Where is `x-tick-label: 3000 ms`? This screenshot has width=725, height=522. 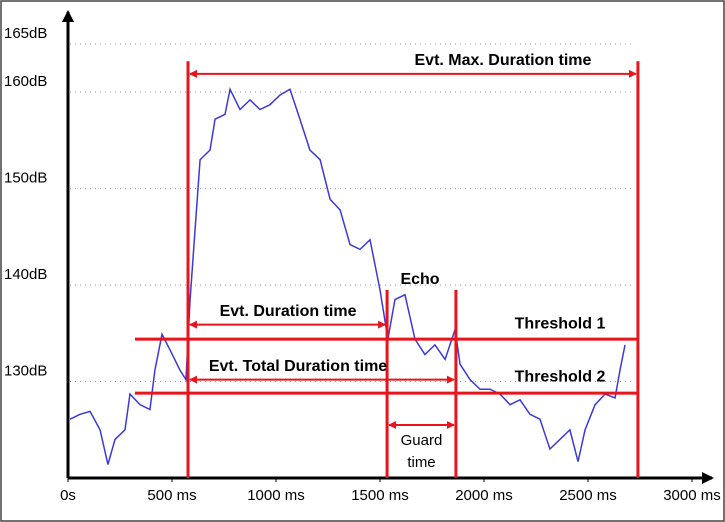
x-tick-label: 3000 ms is located at coordinates (692, 495).